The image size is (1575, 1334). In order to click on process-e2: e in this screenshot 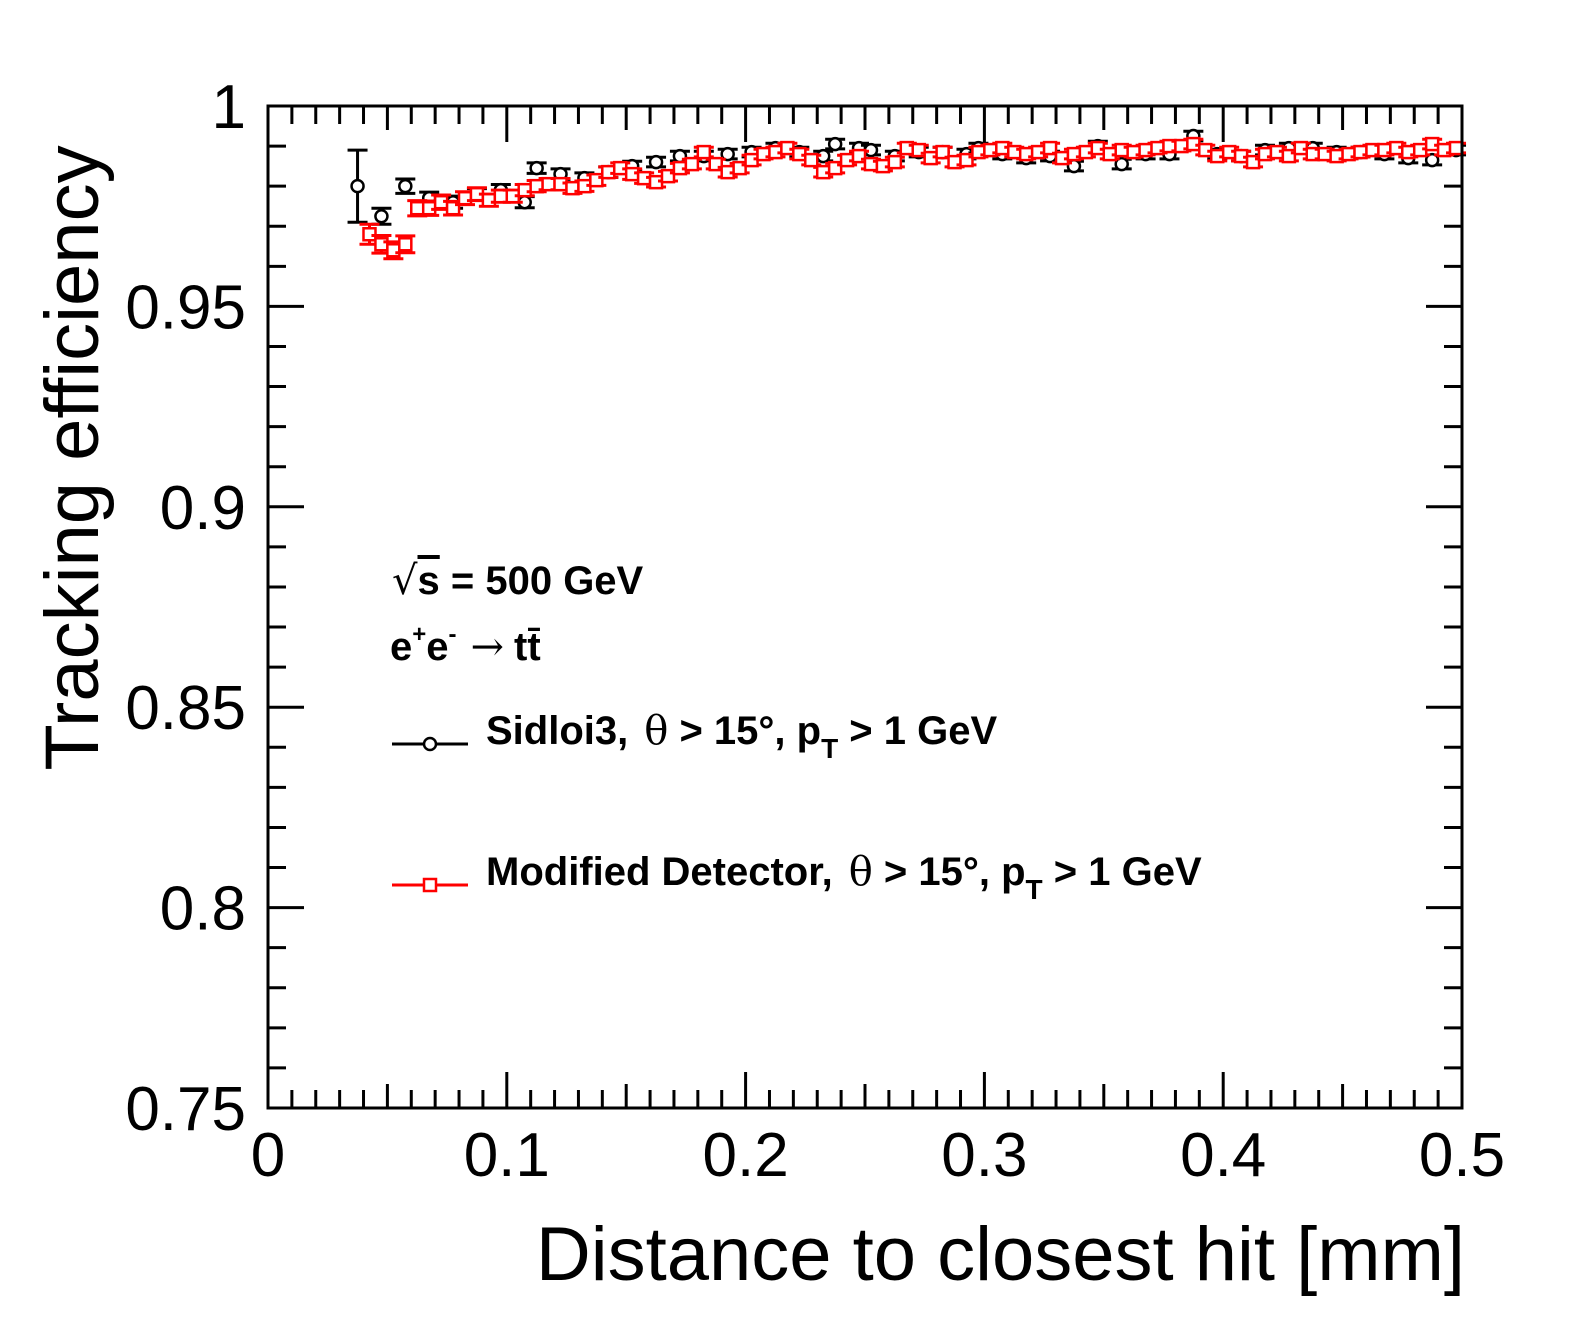, I will do `click(437, 647)`.